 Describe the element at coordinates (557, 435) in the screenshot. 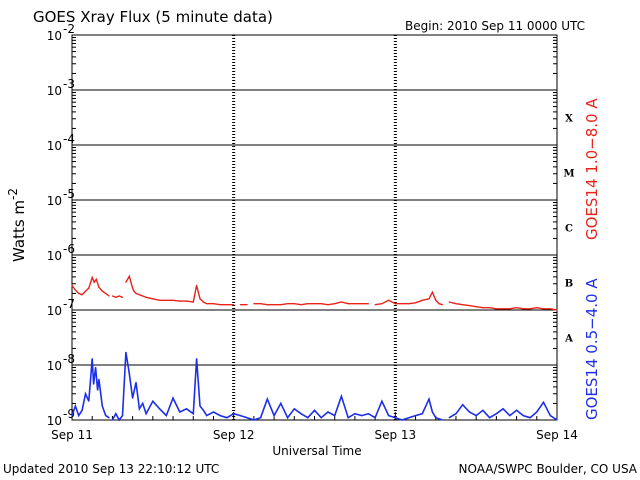

I see `x-tick-label: Sep 14` at that location.